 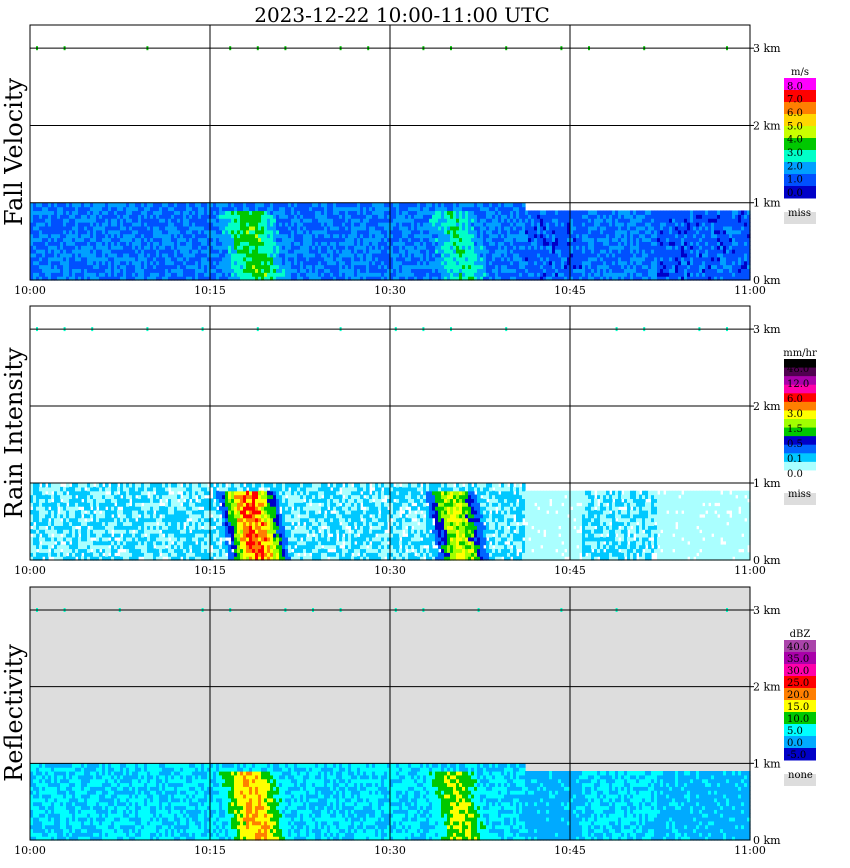 What do you see at coordinates (570, 290) in the screenshot?
I see `x-tick-label: 10:45` at bounding box center [570, 290].